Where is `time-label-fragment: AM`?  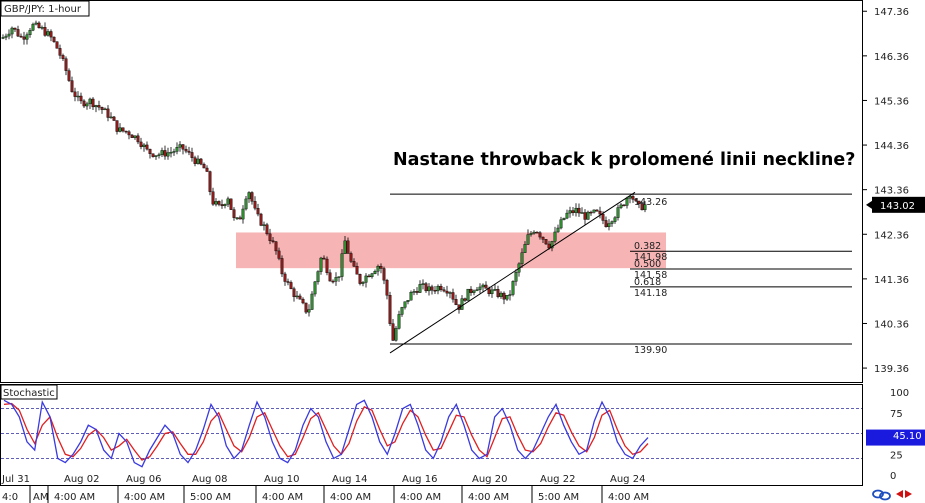 time-label-fragment: AM is located at coordinates (40, 497).